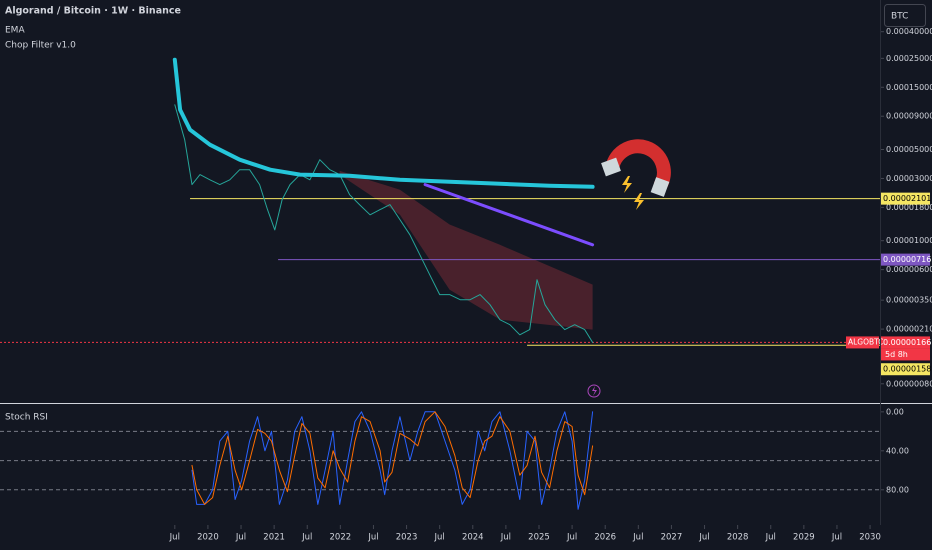 The width and height of the screenshot is (932, 550). I want to click on x-tick-label: 2022, so click(341, 538).